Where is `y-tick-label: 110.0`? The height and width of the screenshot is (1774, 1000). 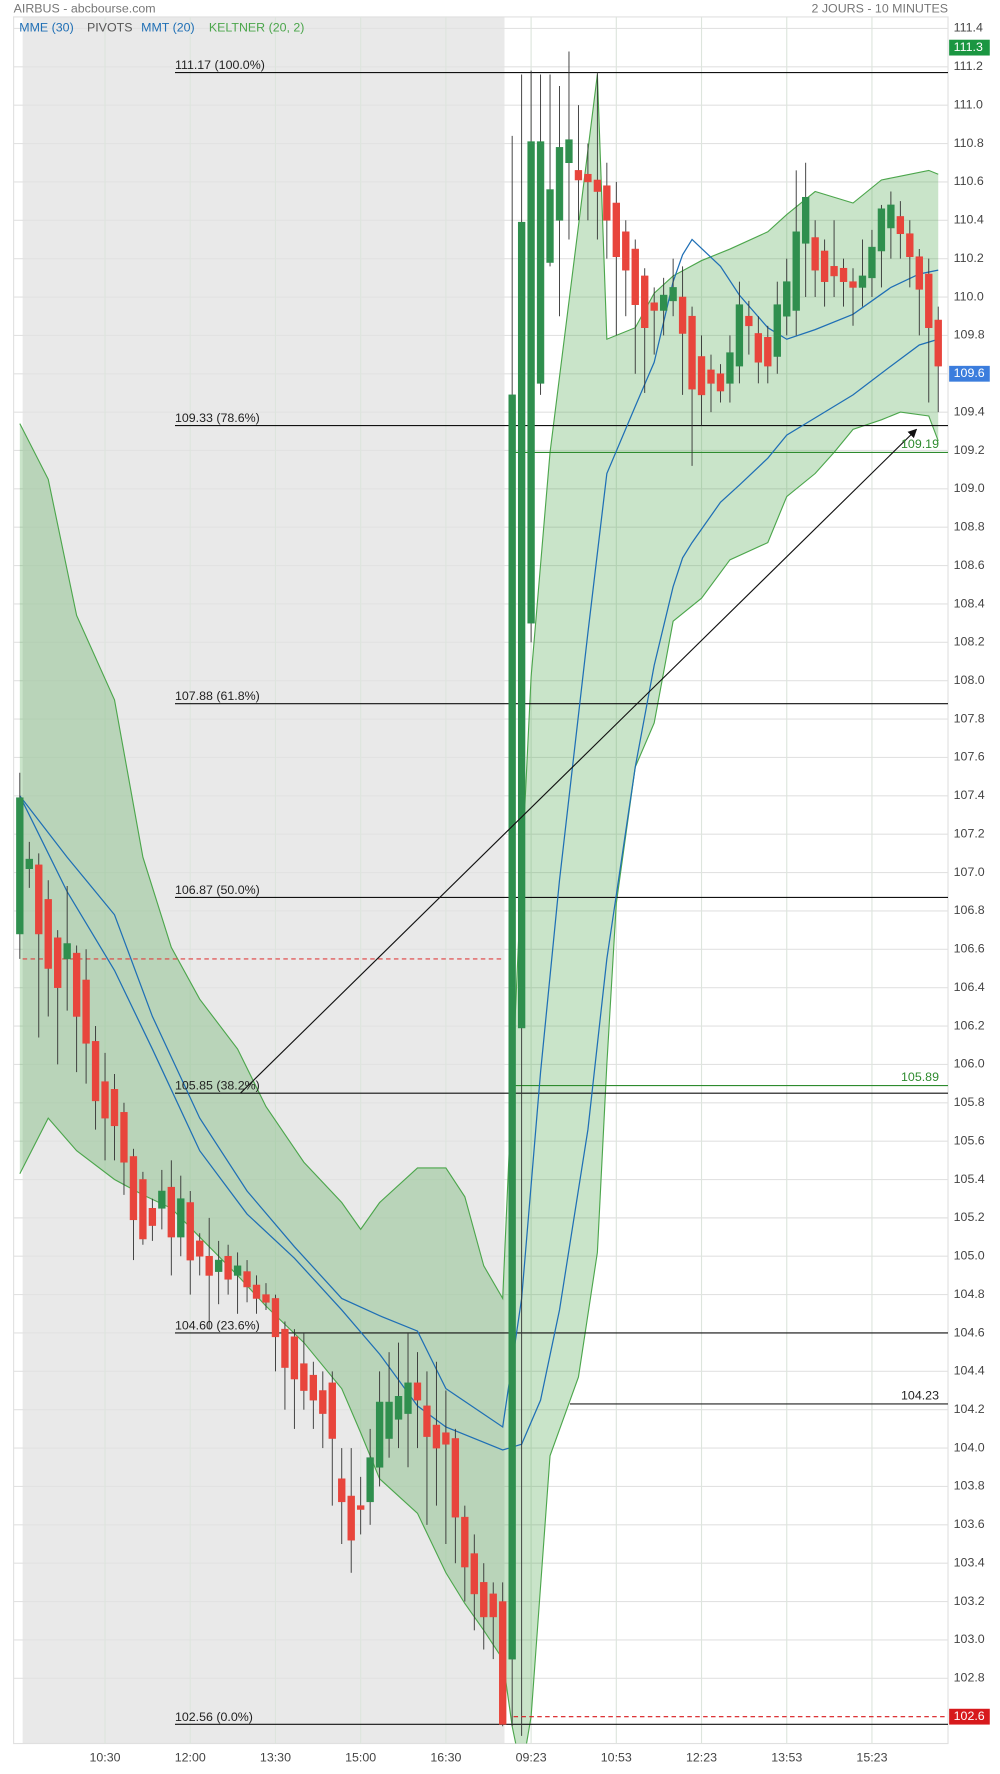
y-tick-label: 110.0 is located at coordinates (969, 296).